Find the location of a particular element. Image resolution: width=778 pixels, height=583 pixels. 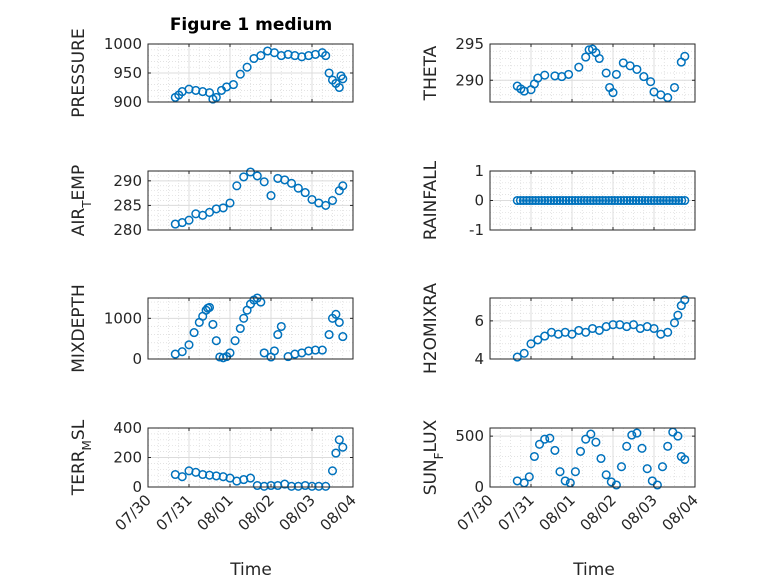

subplot-theta: 290 295 THETA is located at coordinates (558, 69).